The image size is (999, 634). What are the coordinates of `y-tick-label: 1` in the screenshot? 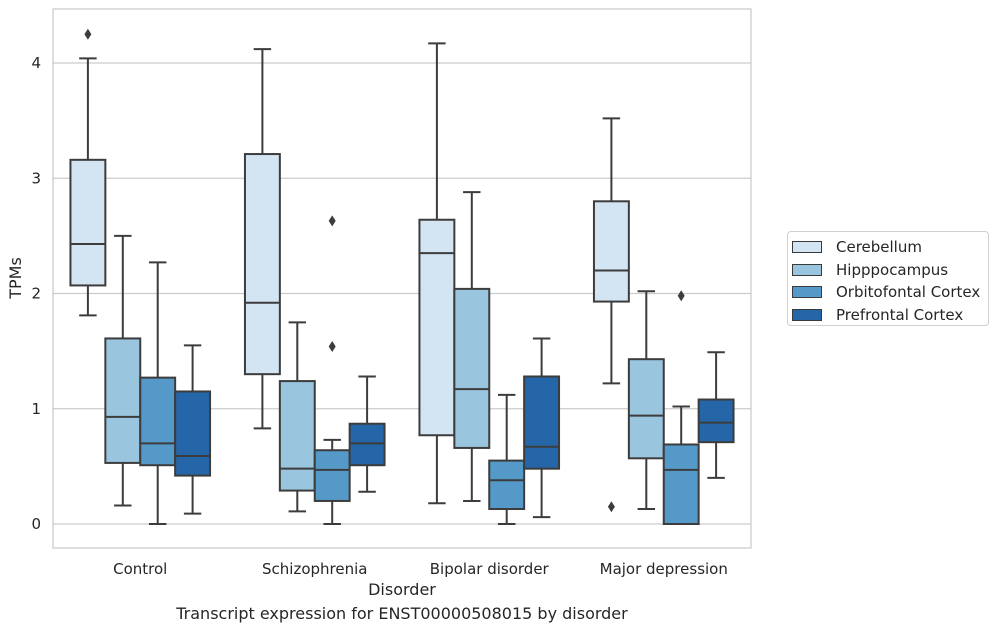 It's located at (36, 409).